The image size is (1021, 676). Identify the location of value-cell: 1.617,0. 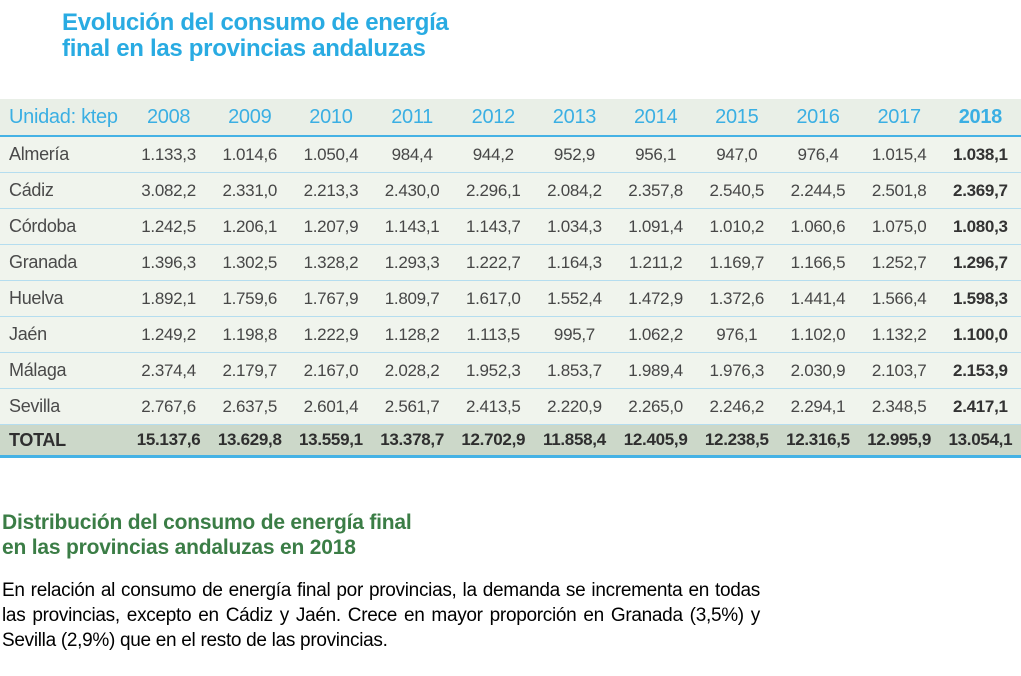
(493, 298).